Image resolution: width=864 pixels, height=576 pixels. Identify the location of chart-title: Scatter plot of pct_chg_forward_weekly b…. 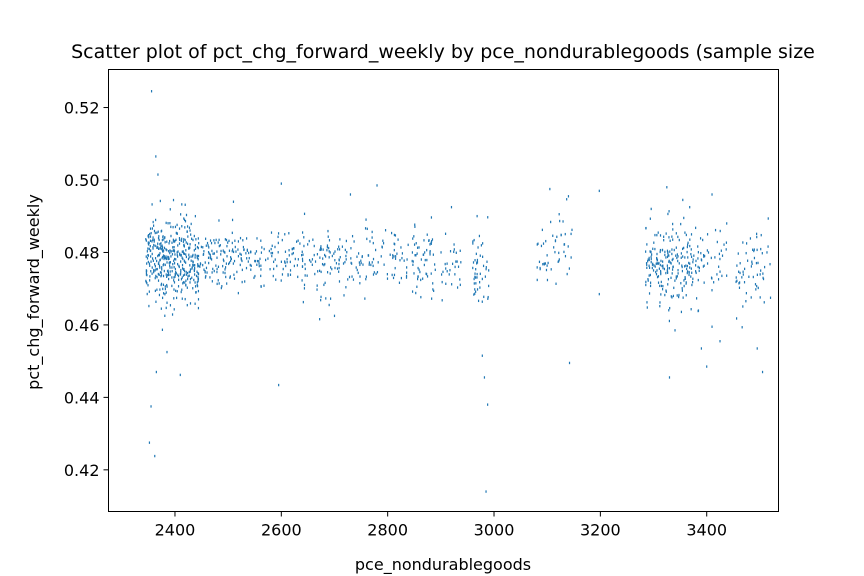
(443, 52).